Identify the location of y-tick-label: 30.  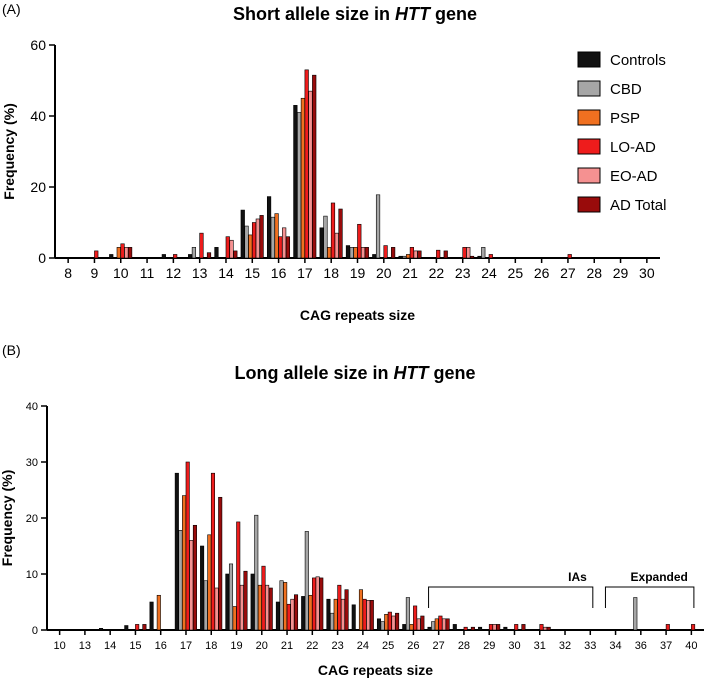
(32, 463).